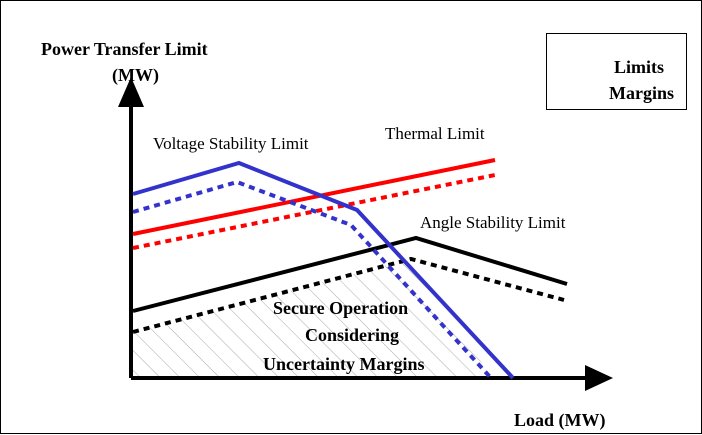  I want to click on y-axis-unit: (MW), so click(135, 75).